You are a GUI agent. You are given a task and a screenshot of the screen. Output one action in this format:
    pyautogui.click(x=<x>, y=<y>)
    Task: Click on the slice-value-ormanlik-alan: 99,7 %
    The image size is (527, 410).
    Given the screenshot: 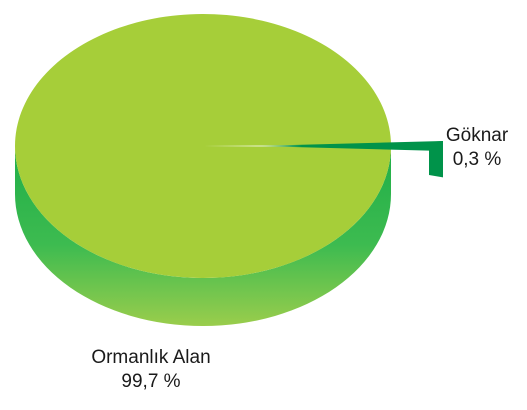 What is the action you would take?
    pyautogui.click(x=151, y=381)
    